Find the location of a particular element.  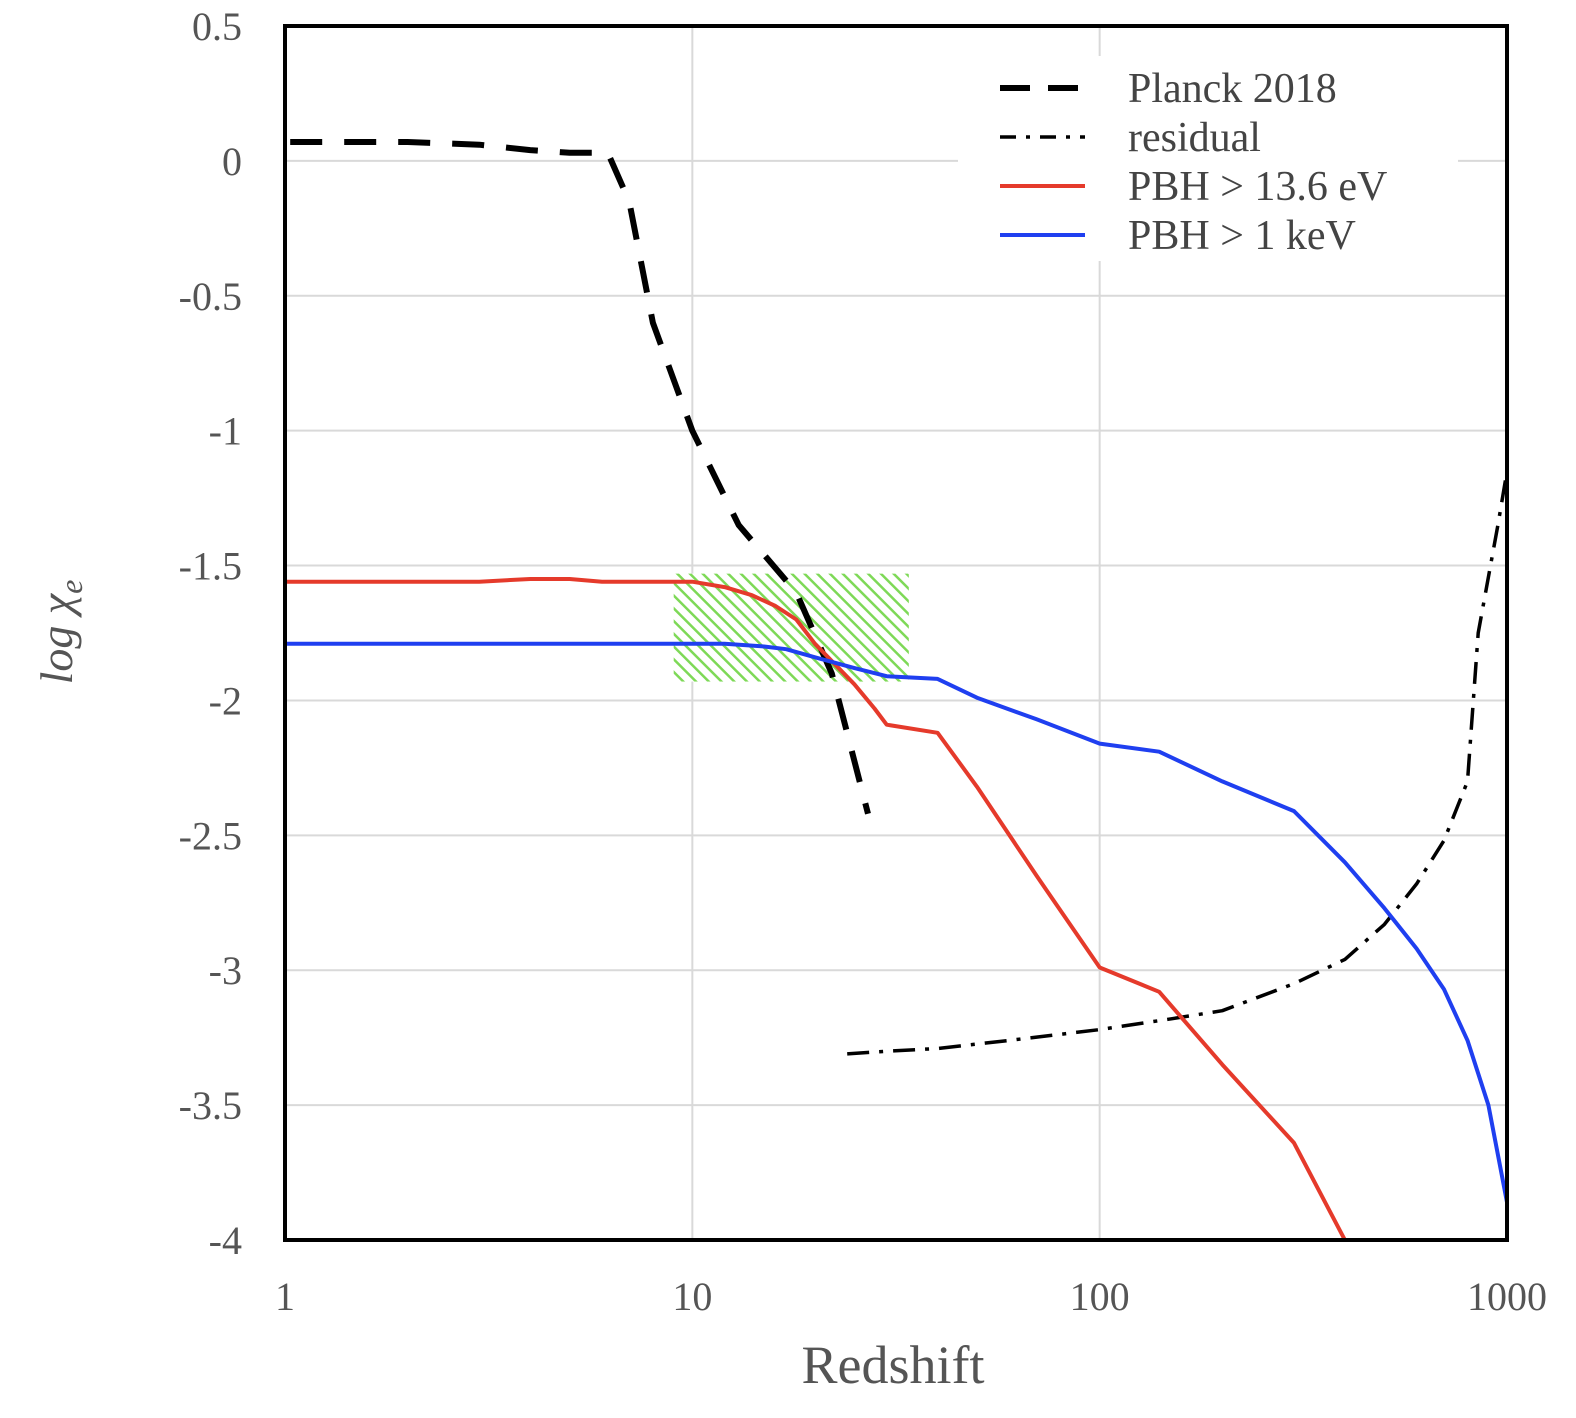

y-tick-label-8: -3.5 is located at coordinates (210, 1105).